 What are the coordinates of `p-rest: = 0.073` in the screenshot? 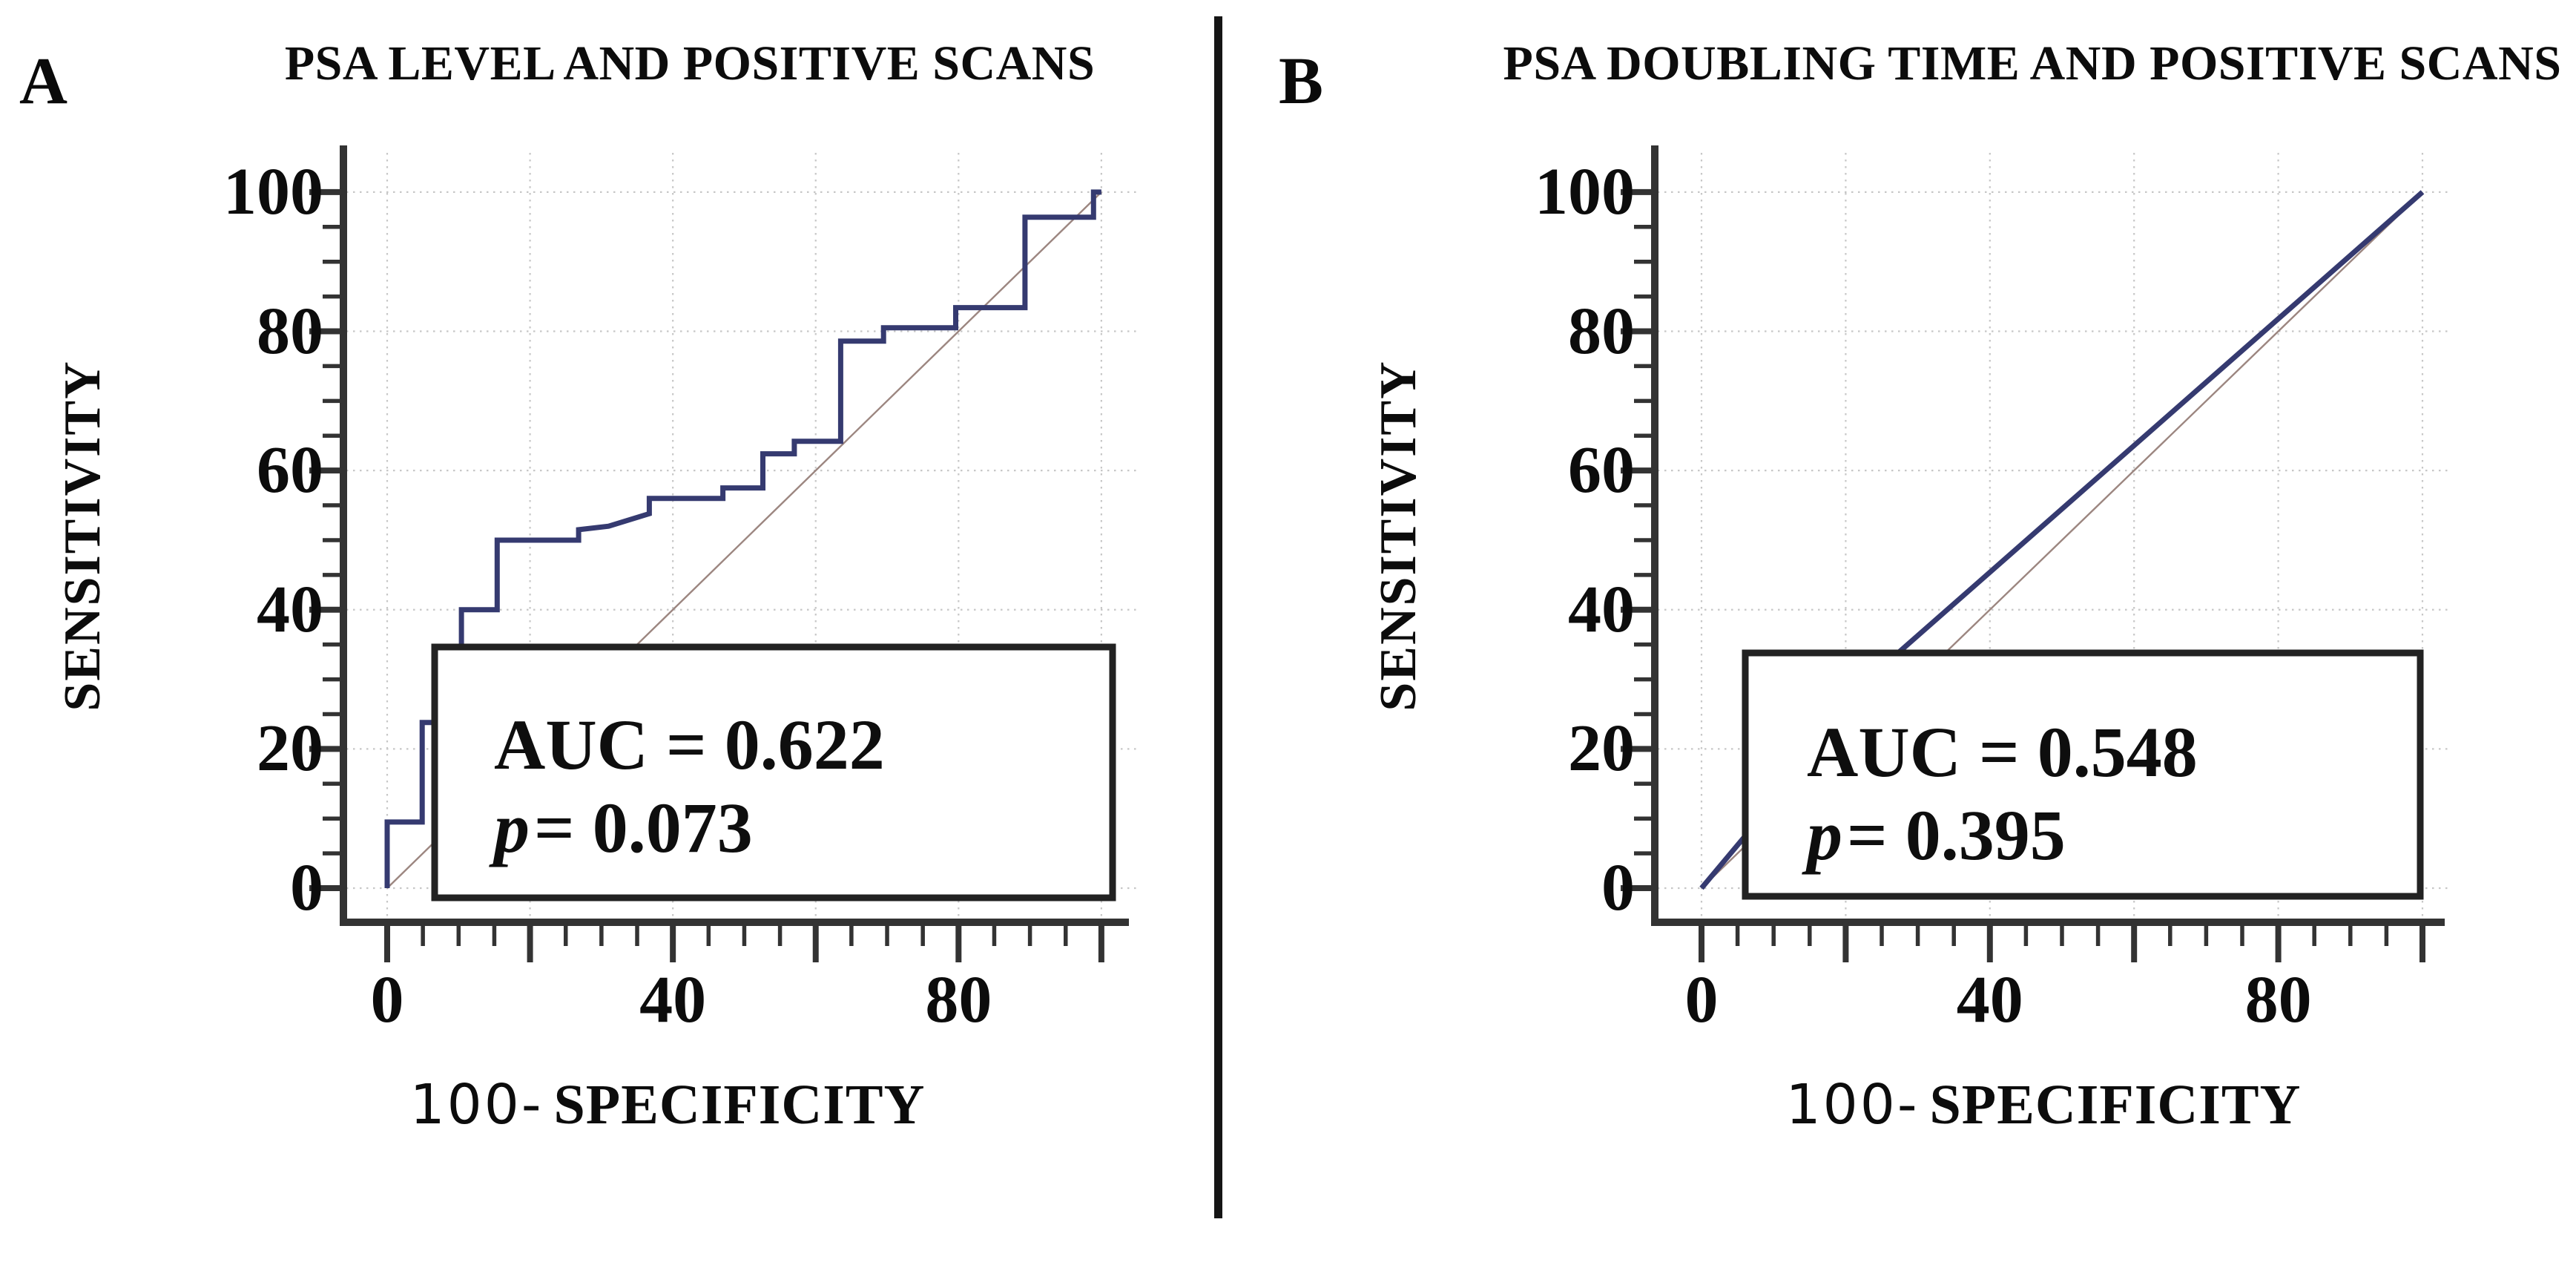 It's located at (643, 828).